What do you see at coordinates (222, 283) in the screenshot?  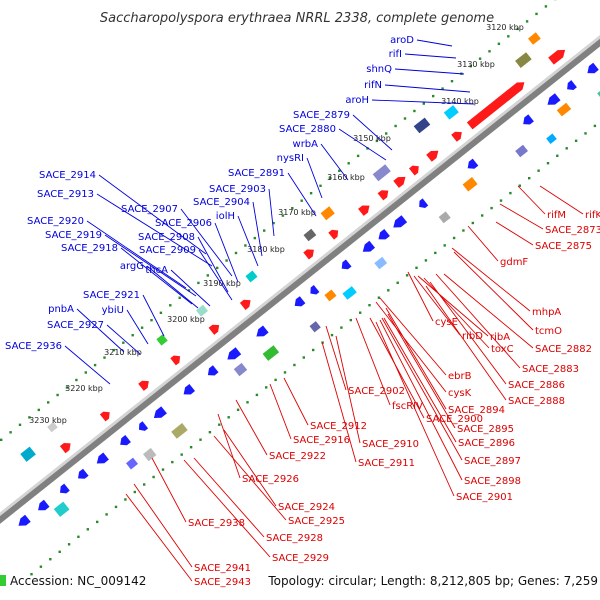 I see `kbp-tick-label: 3190 kbp` at bounding box center [222, 283].